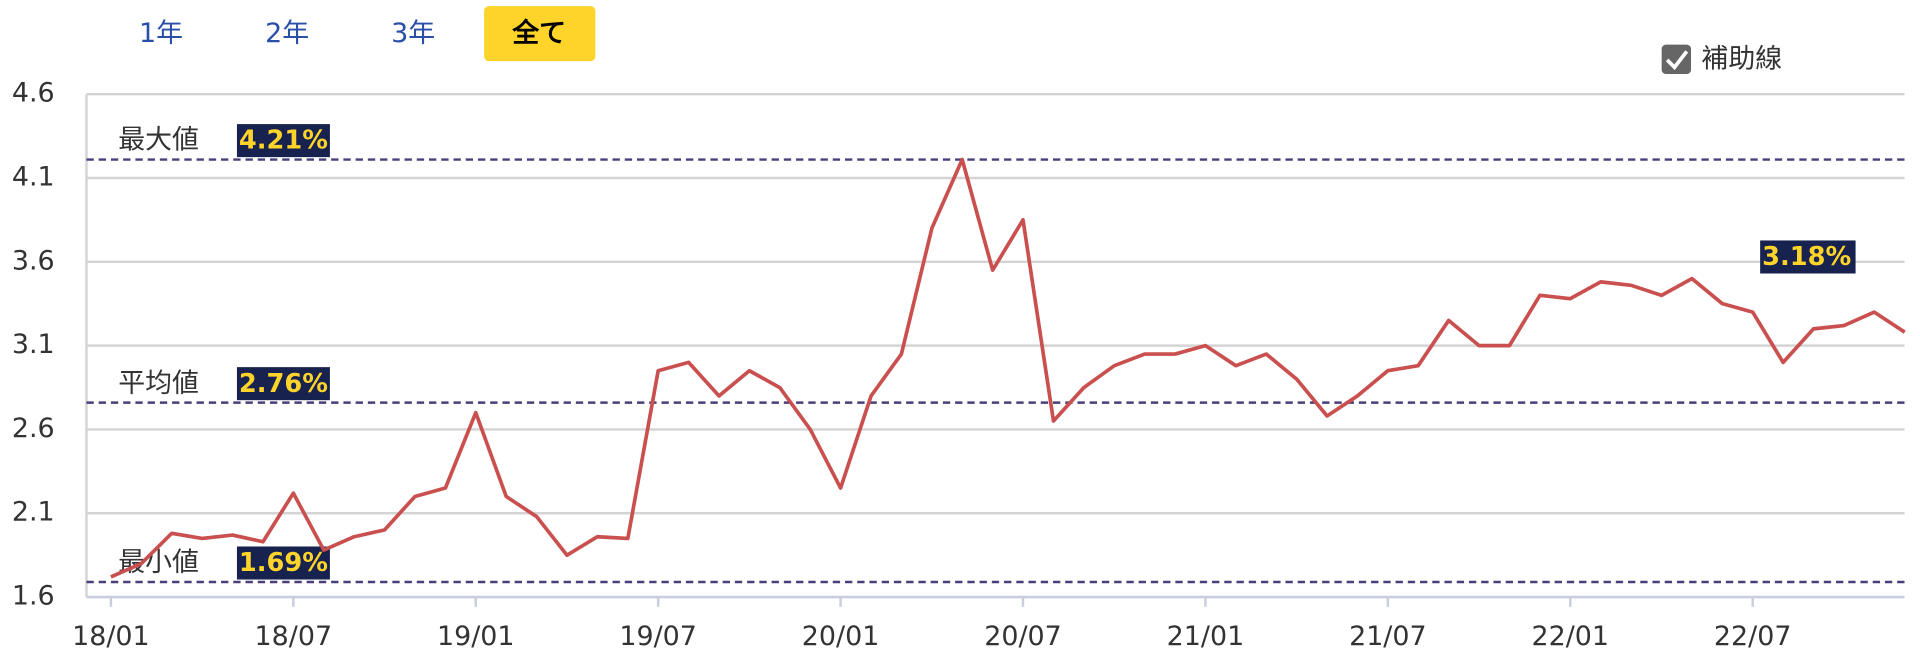 The height and width of the screenshot is (657, 1920). I want to click on reference-label: 平均値, so click(158, 383).